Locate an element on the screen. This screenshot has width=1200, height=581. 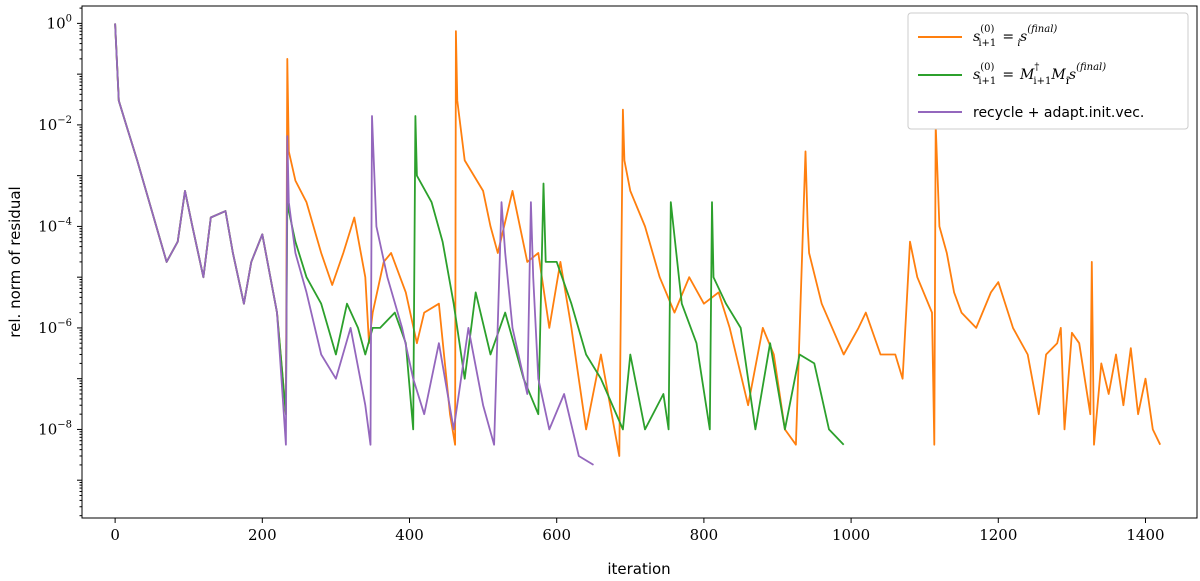
y-tick-label: 10⁻² is located at coordinates (55, 124).